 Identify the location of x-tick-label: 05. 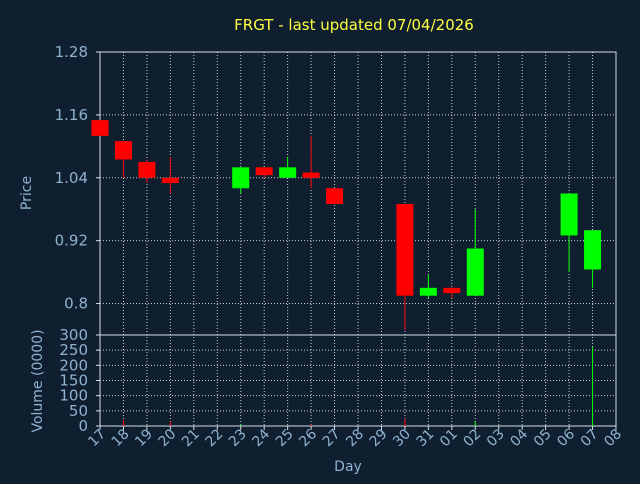
(543, 438).